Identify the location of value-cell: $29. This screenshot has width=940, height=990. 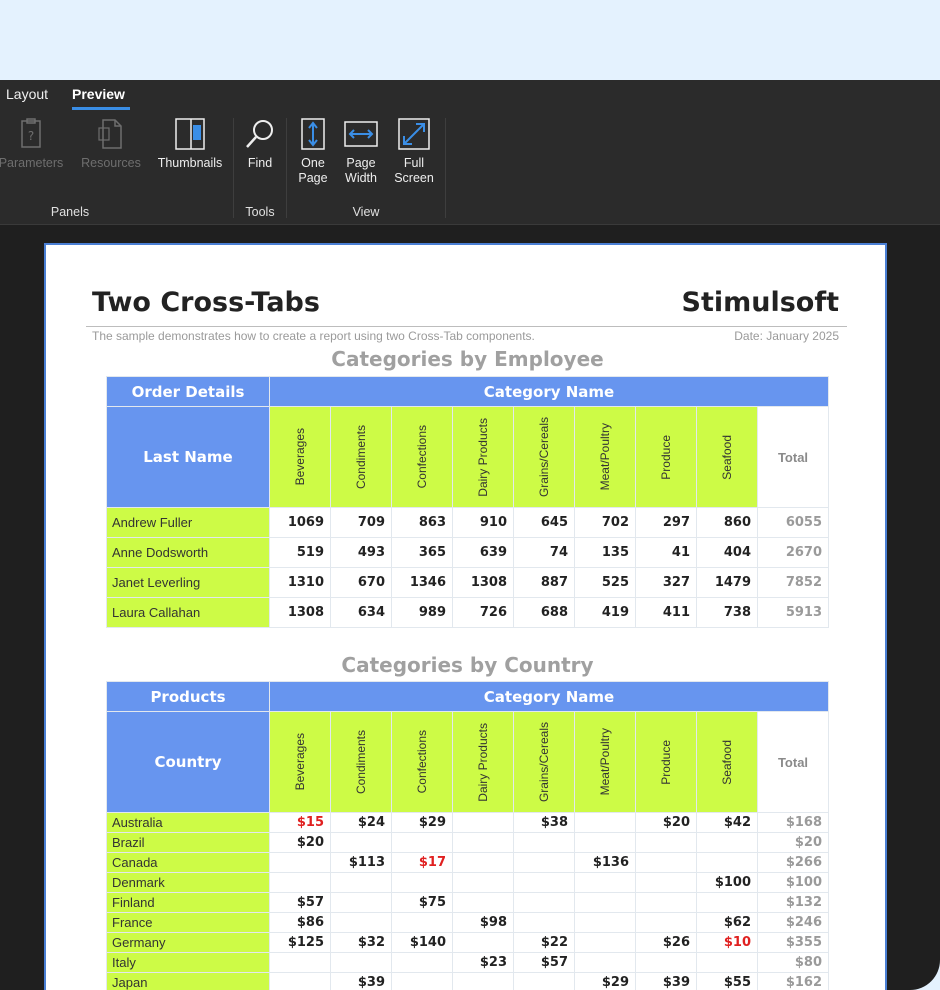
(605, 981).